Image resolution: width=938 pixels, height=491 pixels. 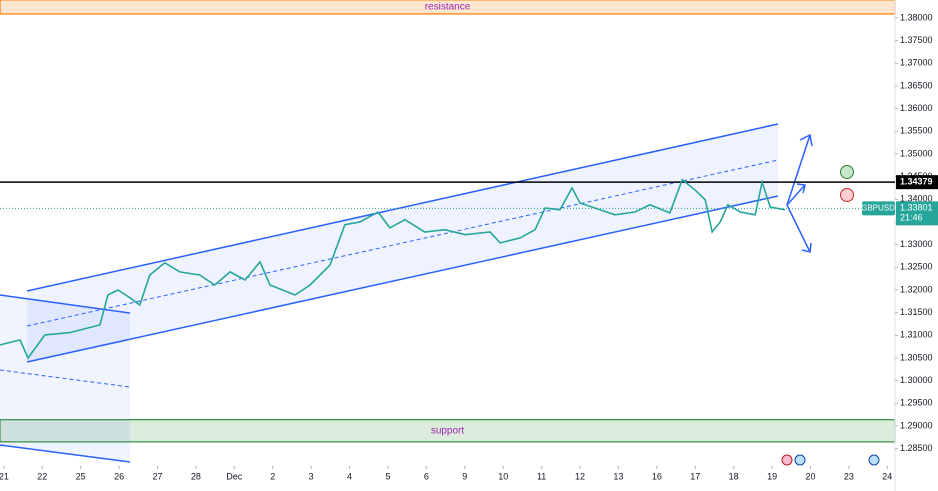 I want to click on x-tick-label: 28, so click(x=196, y=476).